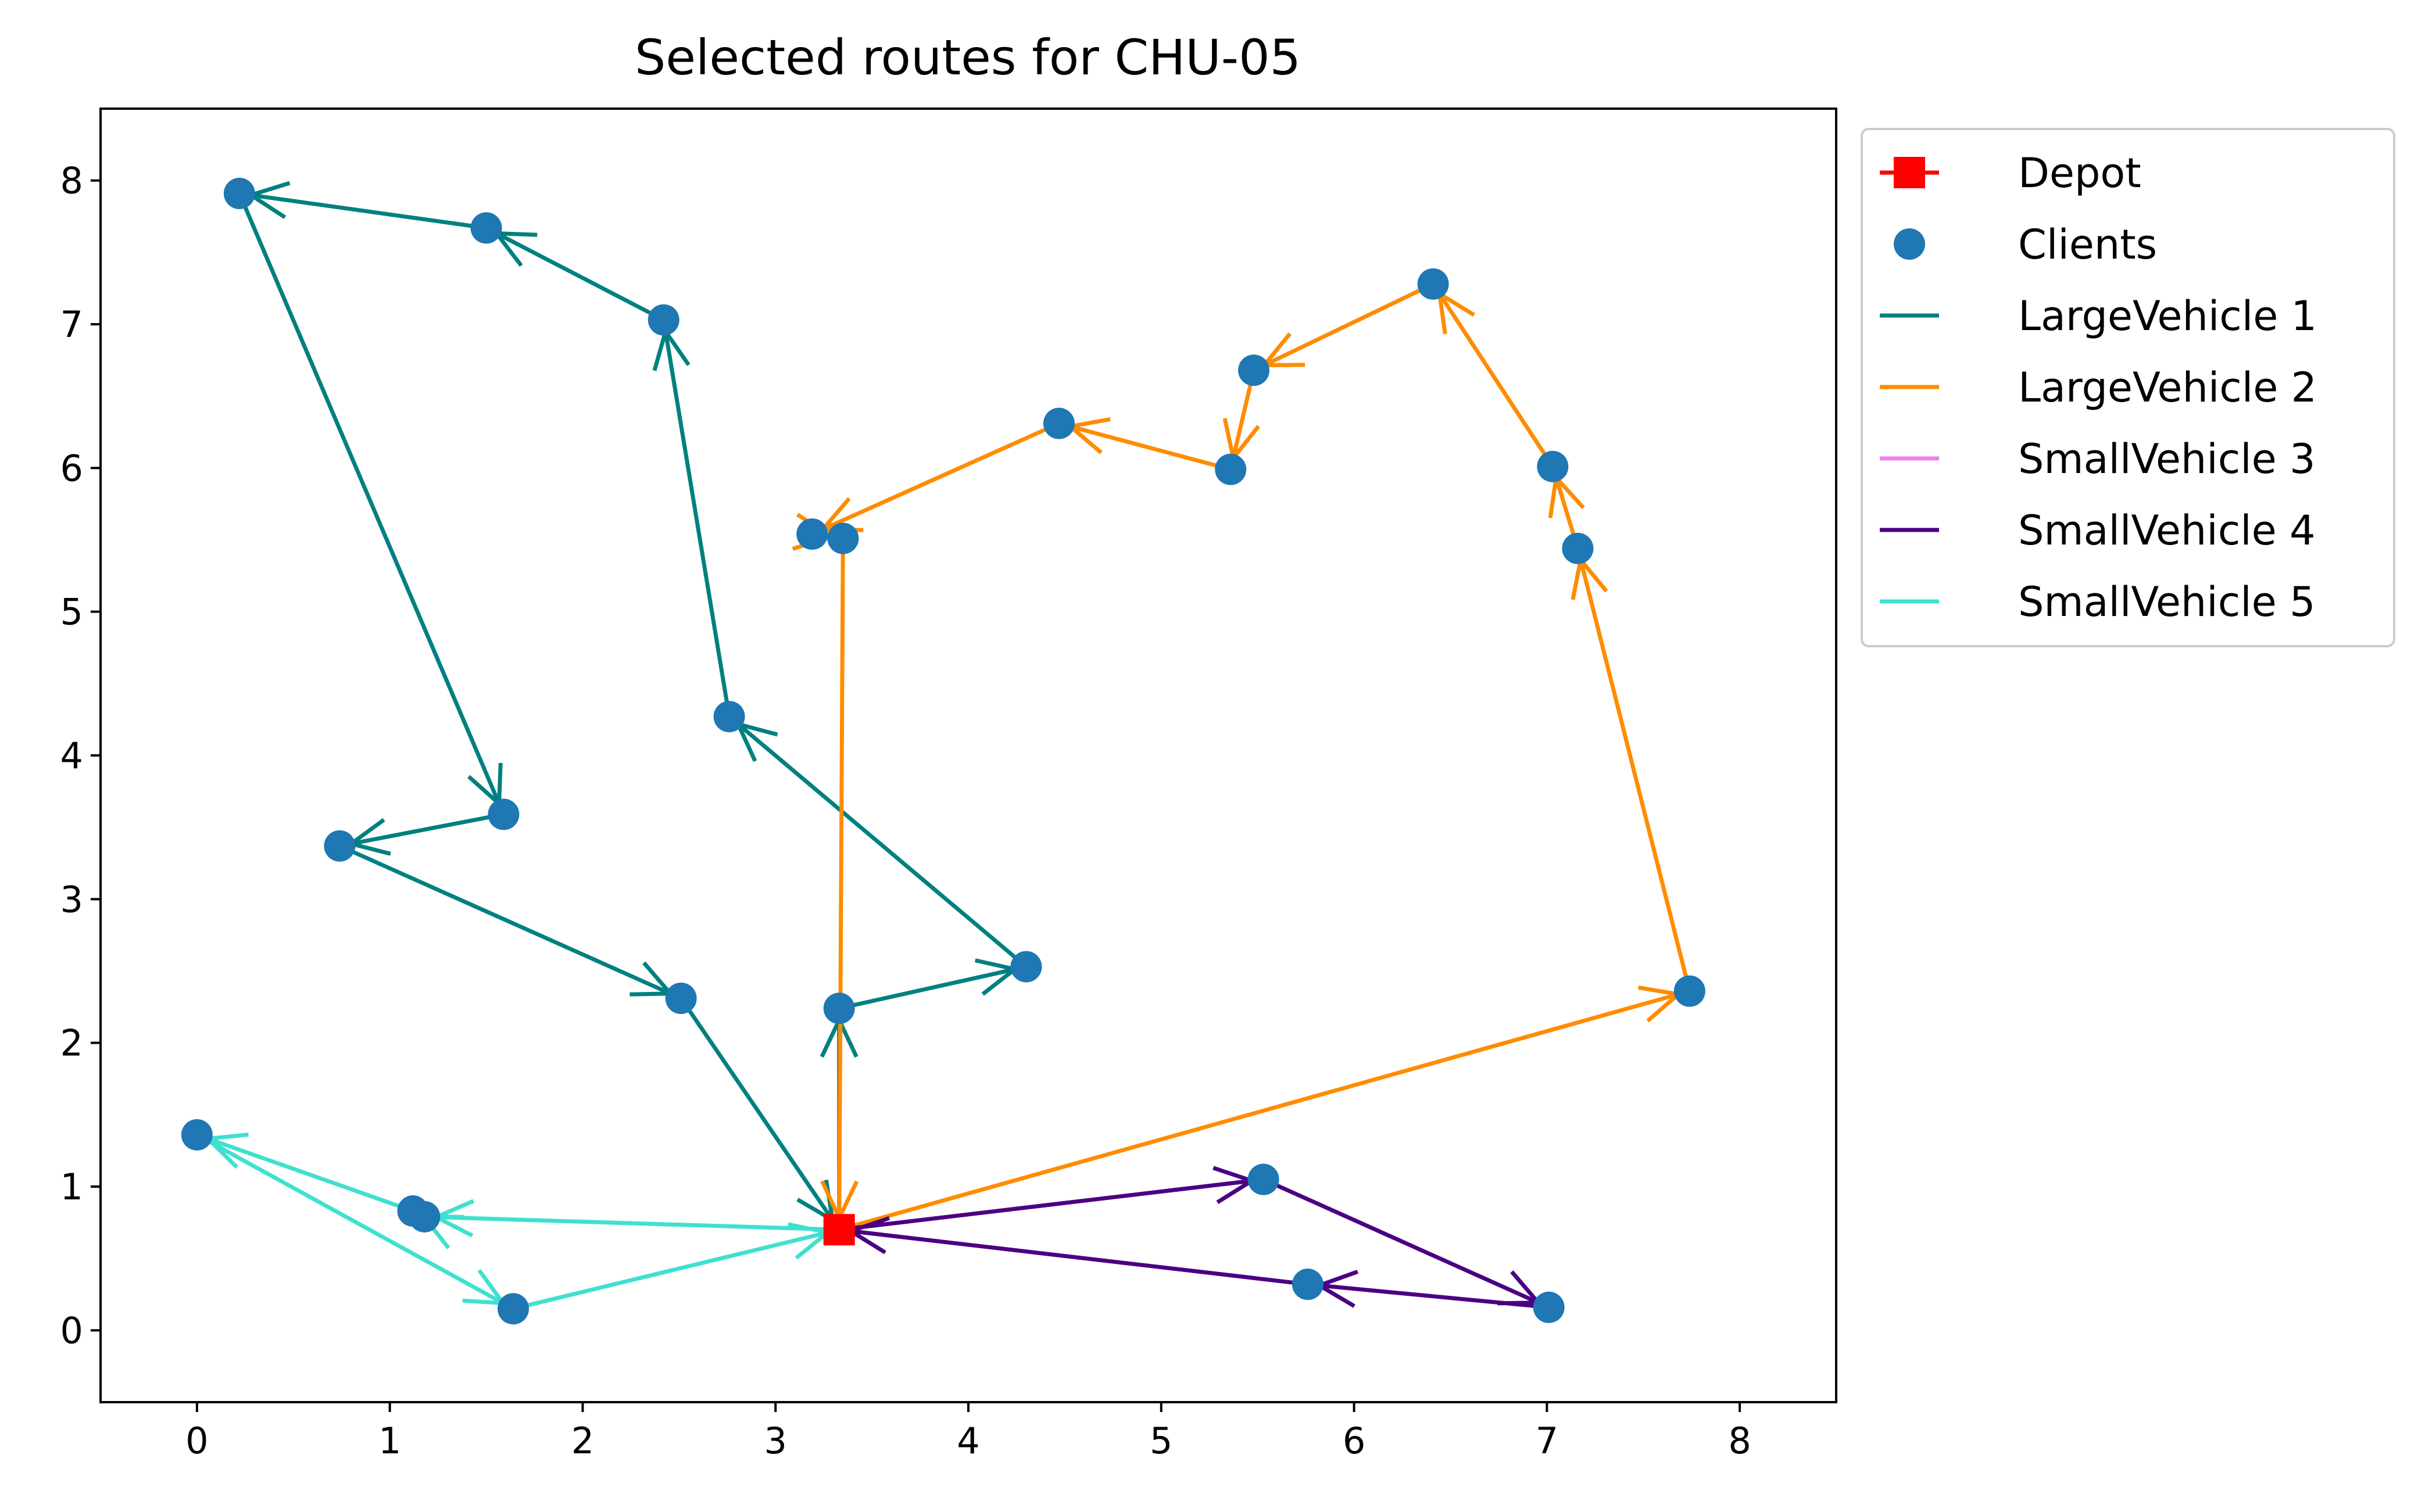 The height and width of the screenshot is (1512, 2418). Describe the element at coordinates (2167, 602) in the screenshot. I see `legend-label: SmallVehicle 5` at that location.